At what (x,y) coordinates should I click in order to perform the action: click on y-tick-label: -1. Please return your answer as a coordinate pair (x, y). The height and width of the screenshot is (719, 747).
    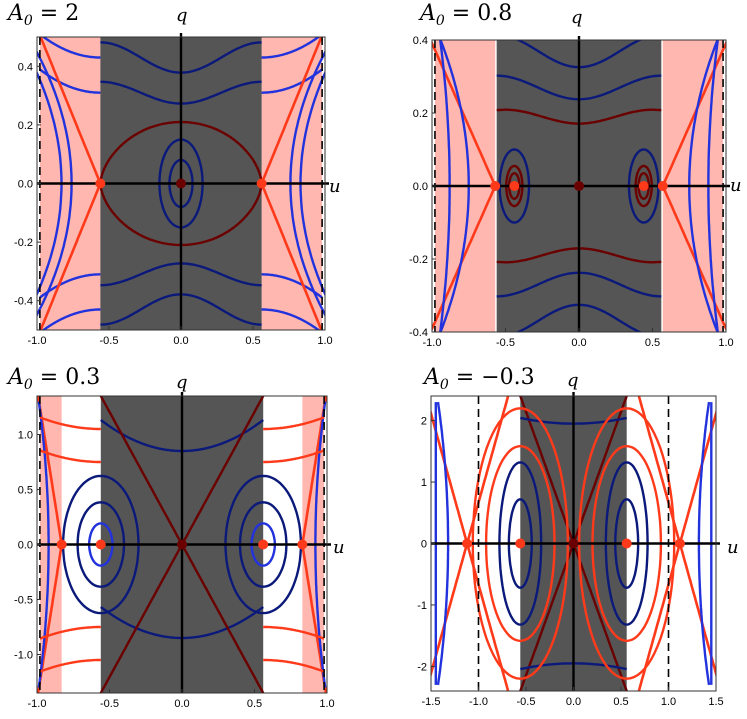
    Looking at the image, I should click on (422, 606).